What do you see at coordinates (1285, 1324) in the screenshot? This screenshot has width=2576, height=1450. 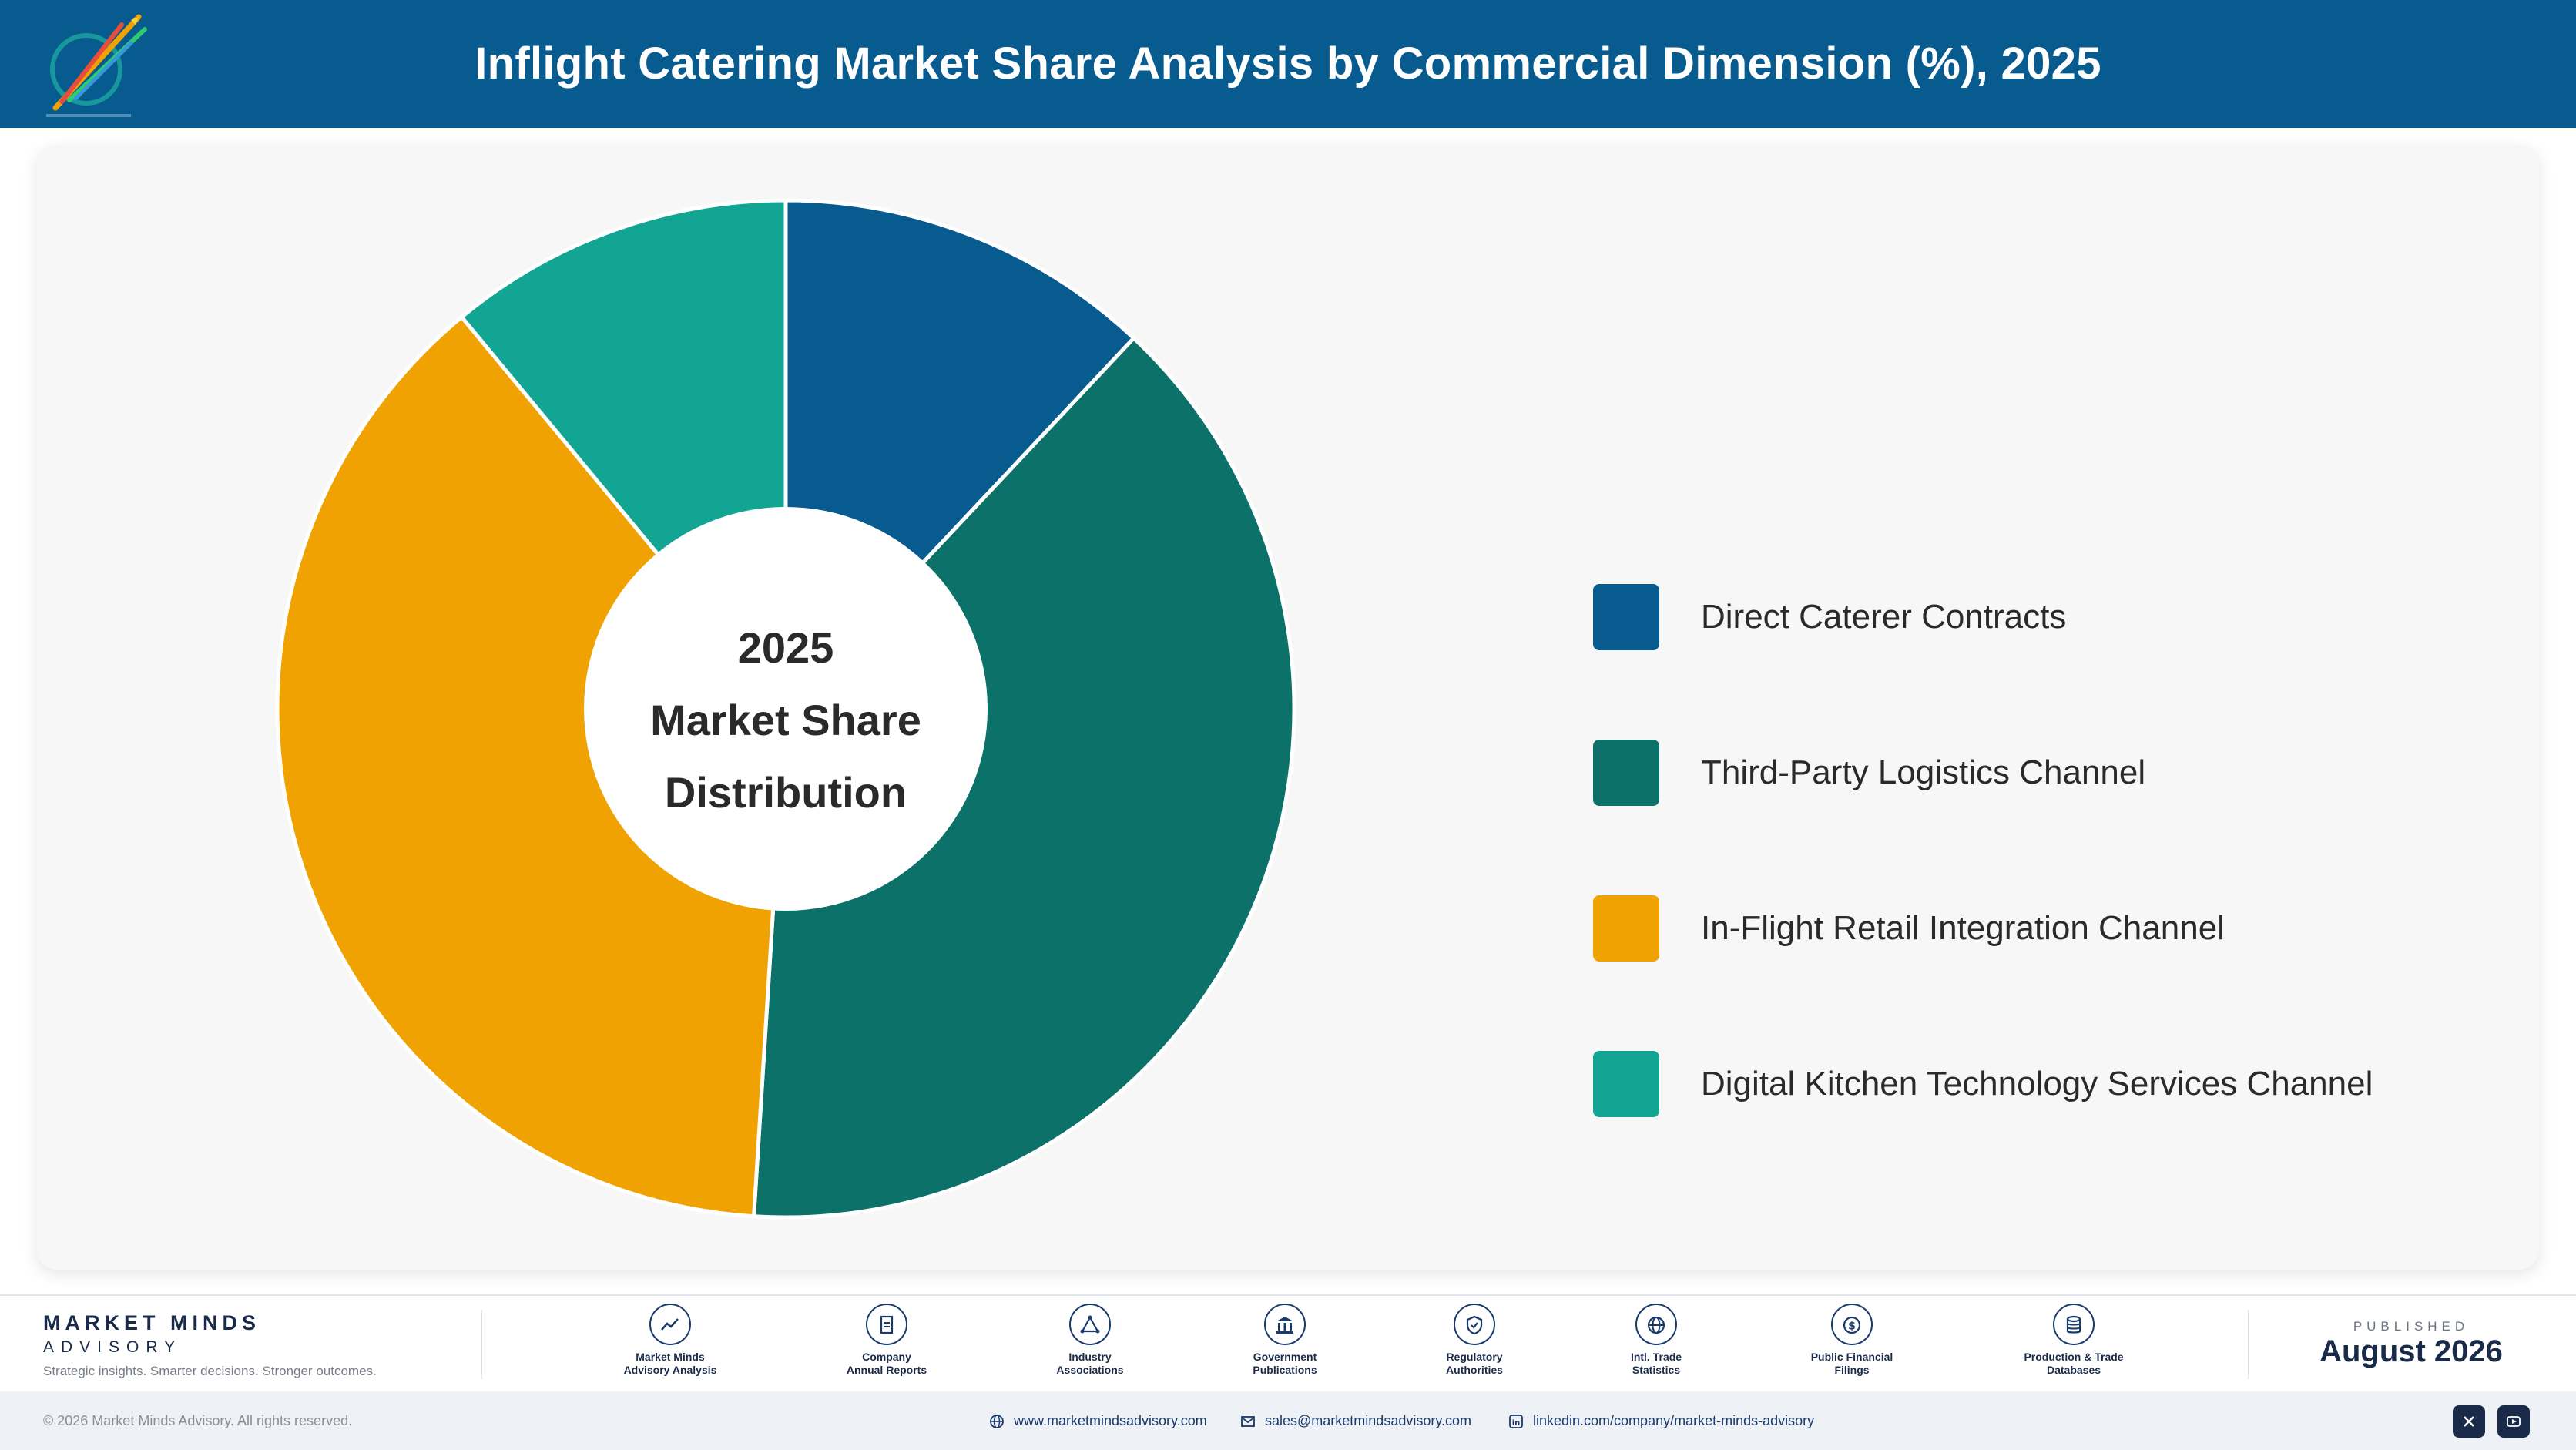 I see `government-building-icon` at bounding box center [1285, 1324].